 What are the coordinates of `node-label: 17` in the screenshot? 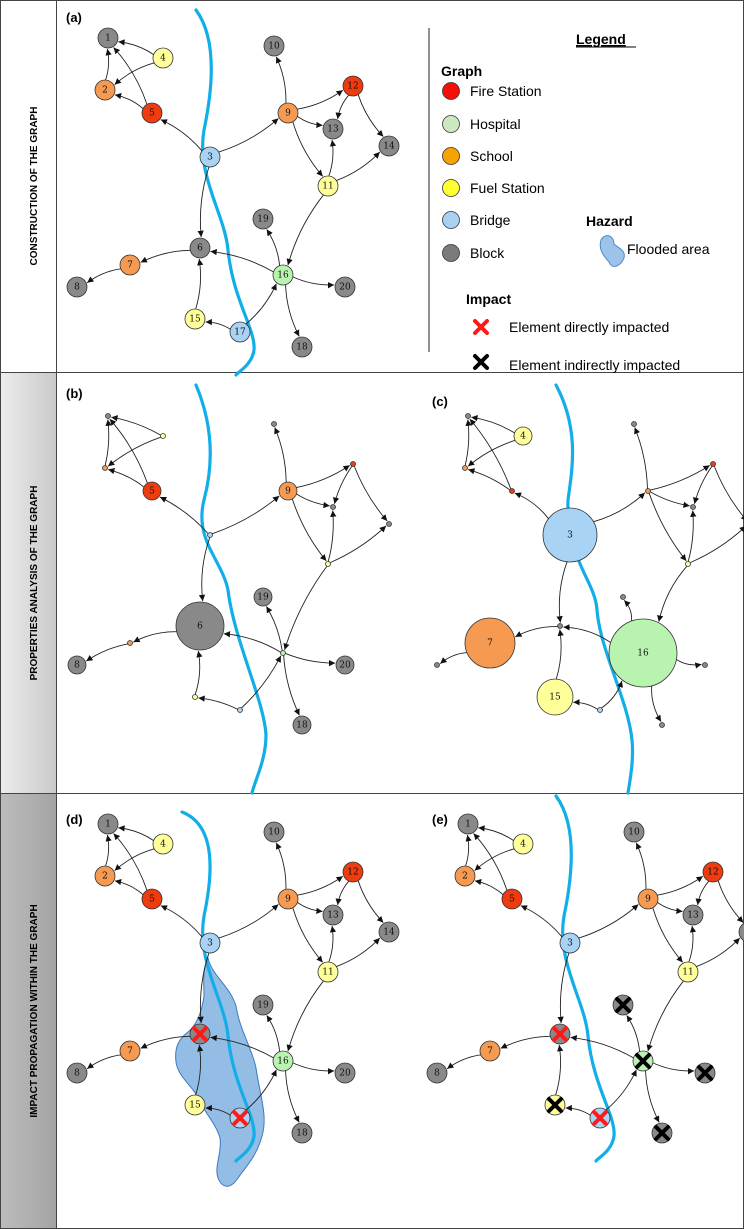 It's located at (240, 333).